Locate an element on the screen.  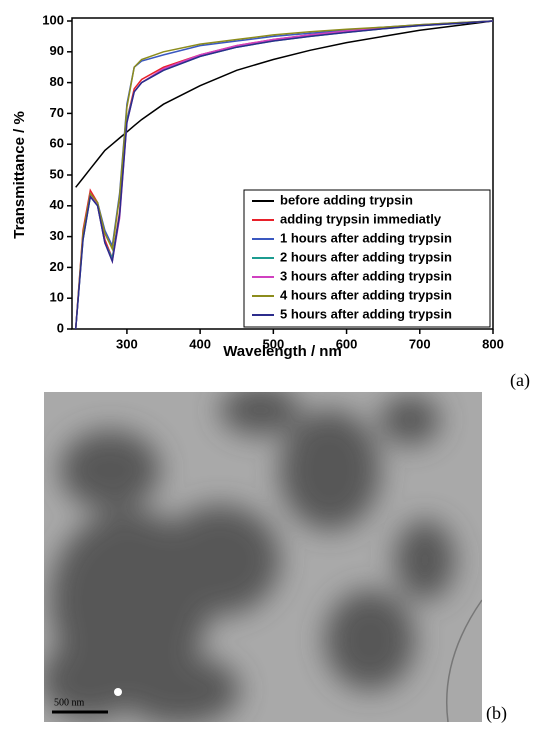
x-tick-label: 500 is located at coordinates (273, 343).